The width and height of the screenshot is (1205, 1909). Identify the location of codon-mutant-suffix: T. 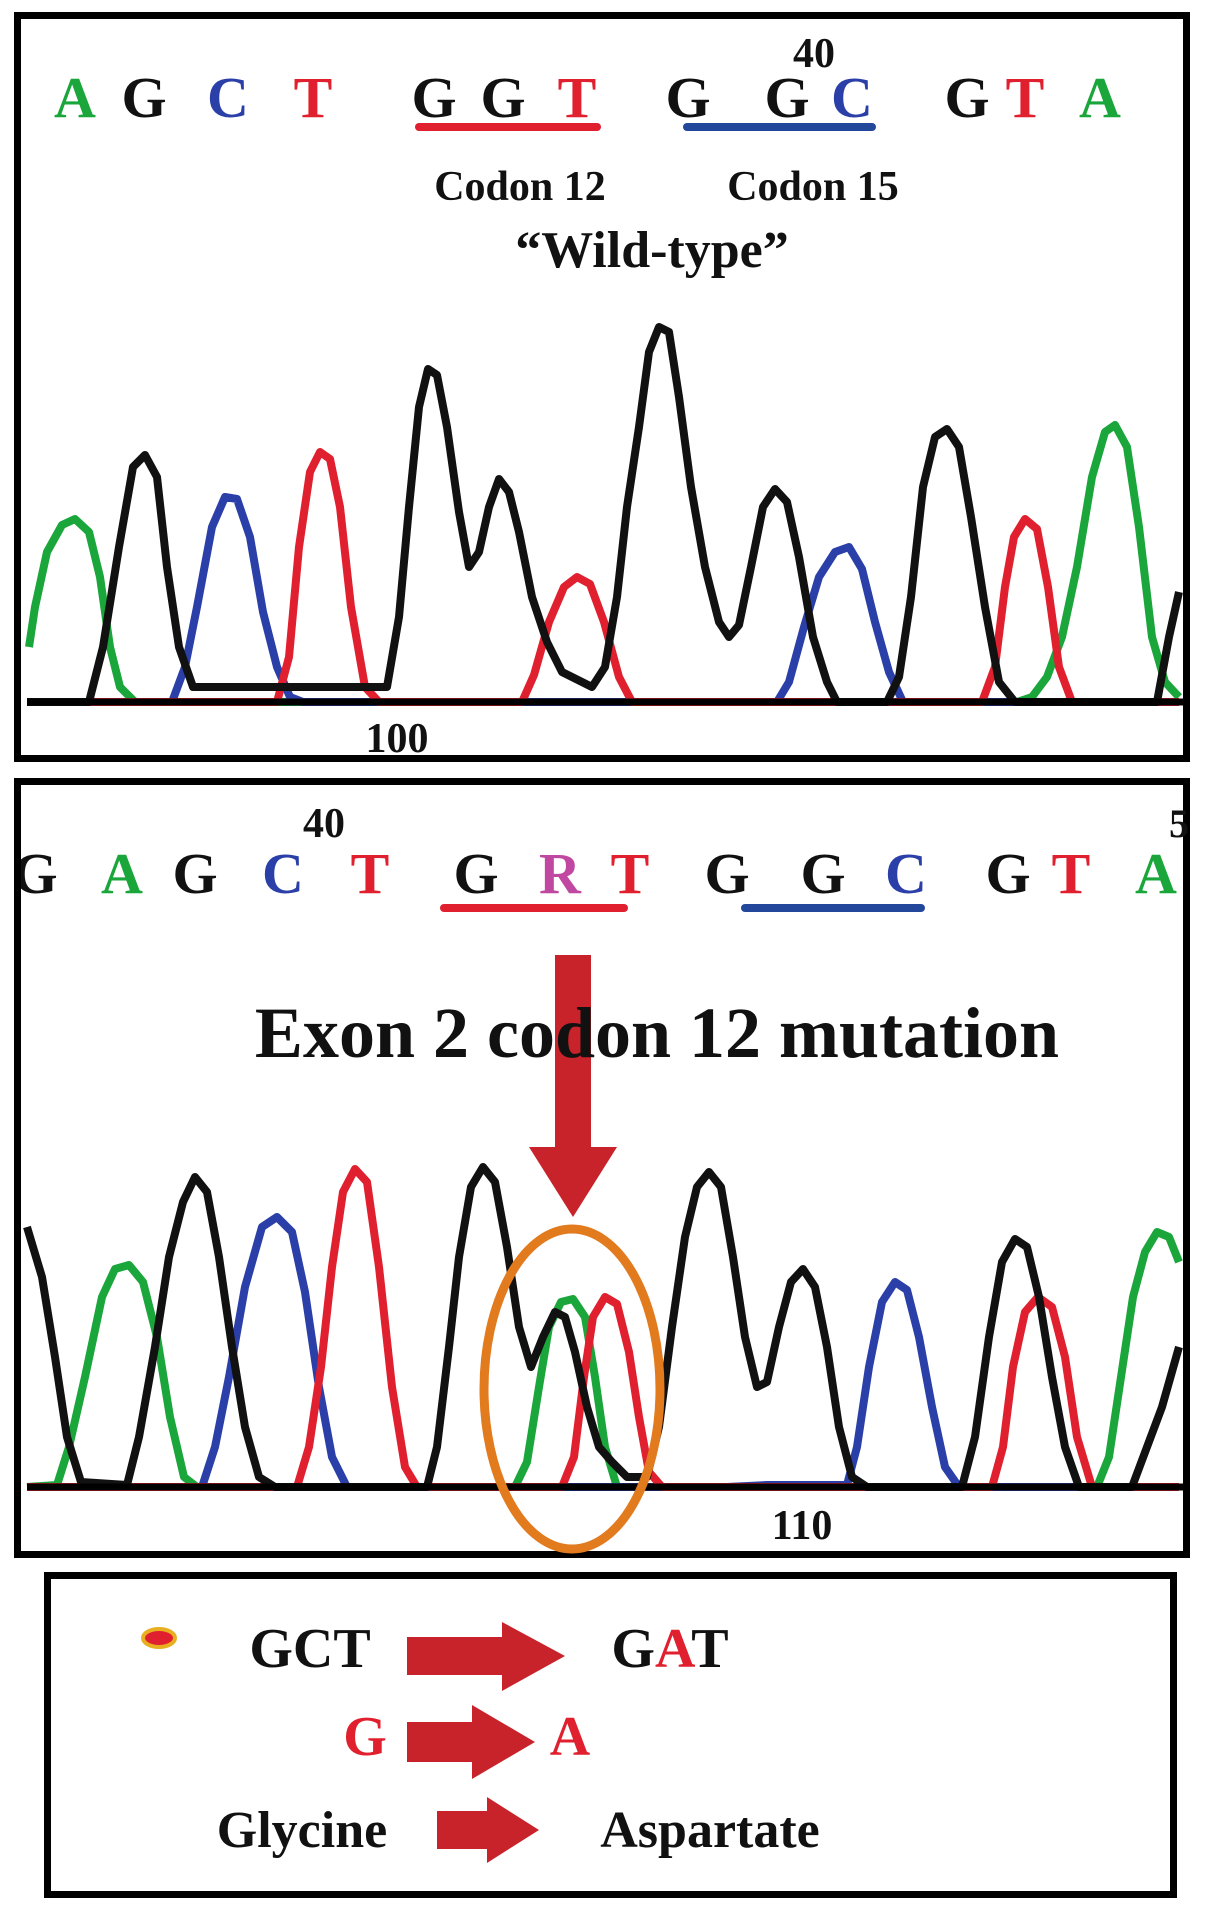
(709, 1649).